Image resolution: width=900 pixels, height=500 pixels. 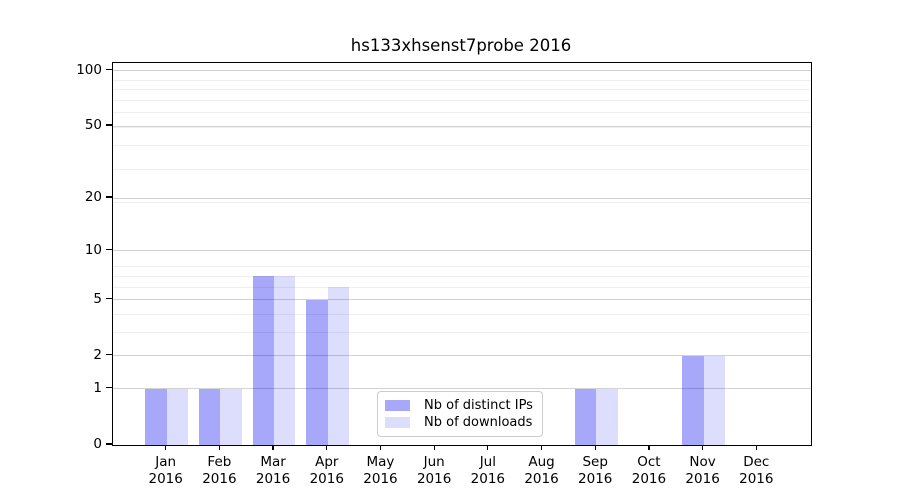 I want to click on legend-swatch-downloads, so click(x=397, y=422).